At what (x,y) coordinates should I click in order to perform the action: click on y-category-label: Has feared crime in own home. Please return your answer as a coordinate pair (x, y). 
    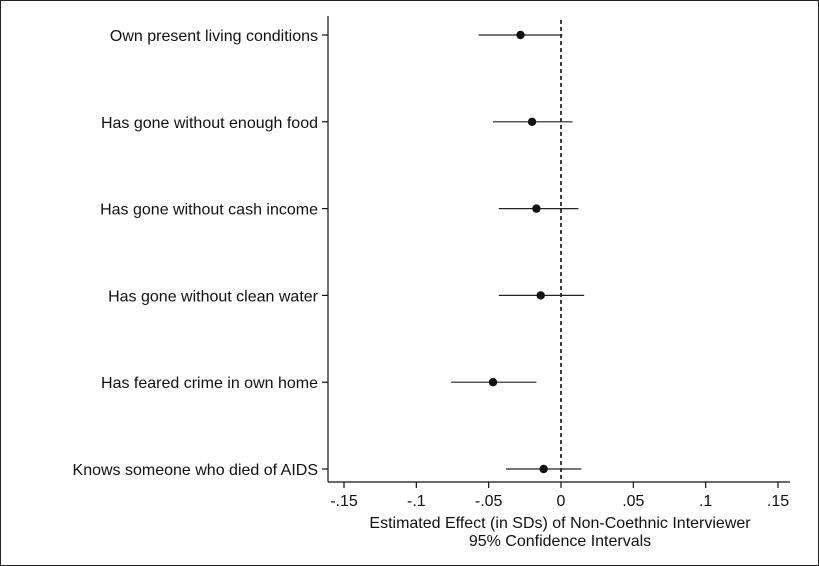
    Looking at the image, I should click on (209, 383).